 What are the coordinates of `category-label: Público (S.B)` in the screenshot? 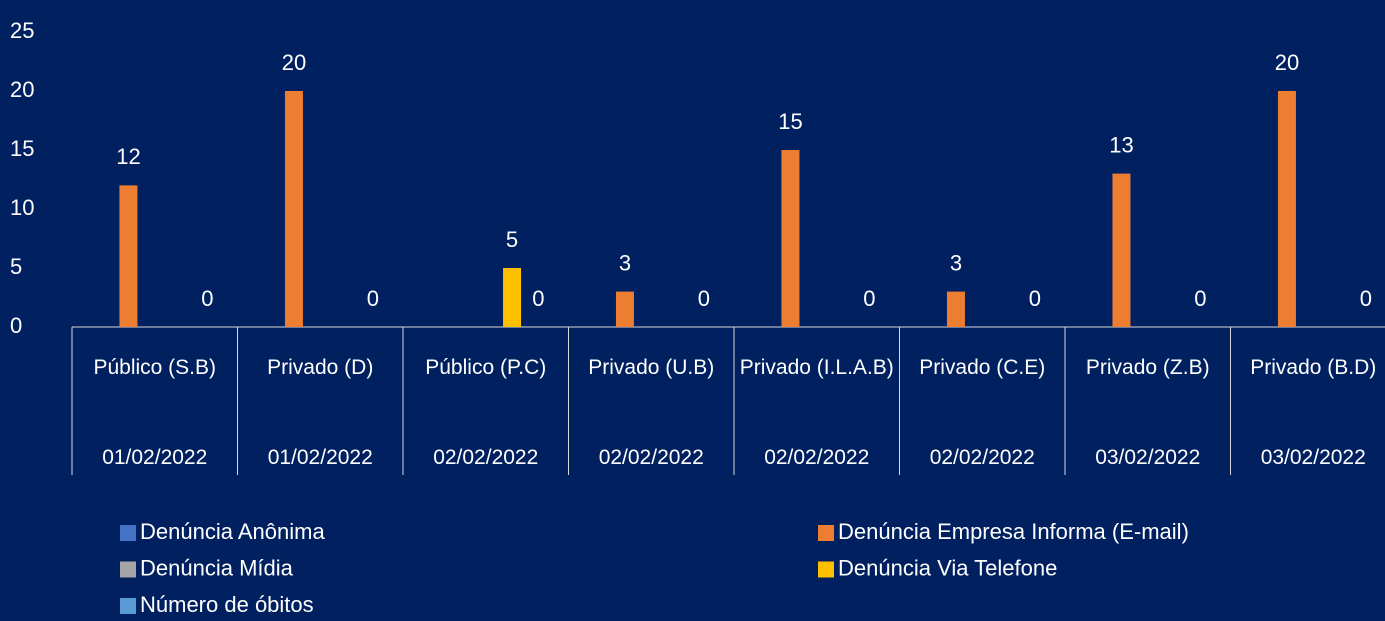 It's located at (155, 367).